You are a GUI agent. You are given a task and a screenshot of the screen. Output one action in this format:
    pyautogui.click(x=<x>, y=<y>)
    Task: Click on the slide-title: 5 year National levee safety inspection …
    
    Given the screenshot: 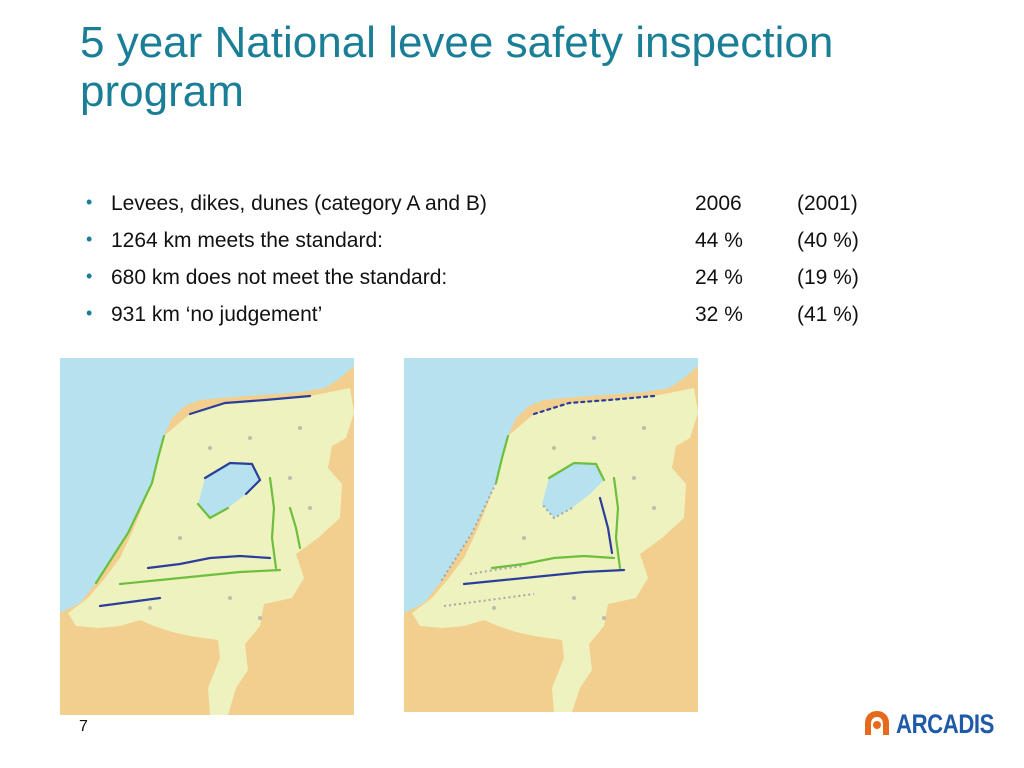 What is the action you would take?
    pyautogui.click(x=457, y=67)
    